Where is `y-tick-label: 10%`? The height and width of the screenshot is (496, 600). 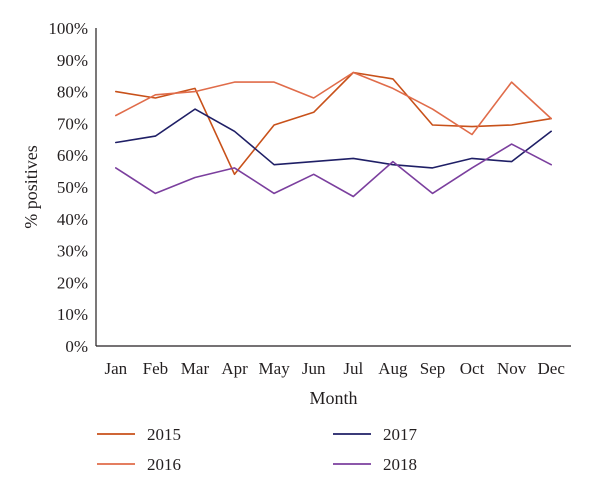
y-tick-label: 10% is located at coordinates (72, 314).